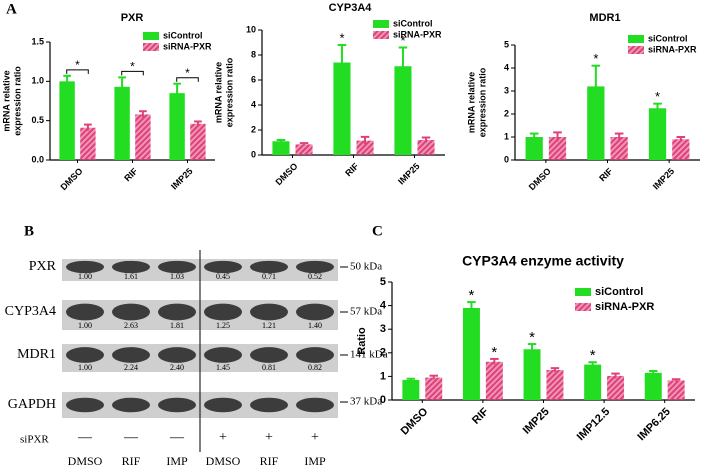 The height and width of the screenshot is (470, 709). Describe the element at coordinates (223, 276) in the screenshot. I see `quant-label: 0.45` at that location.